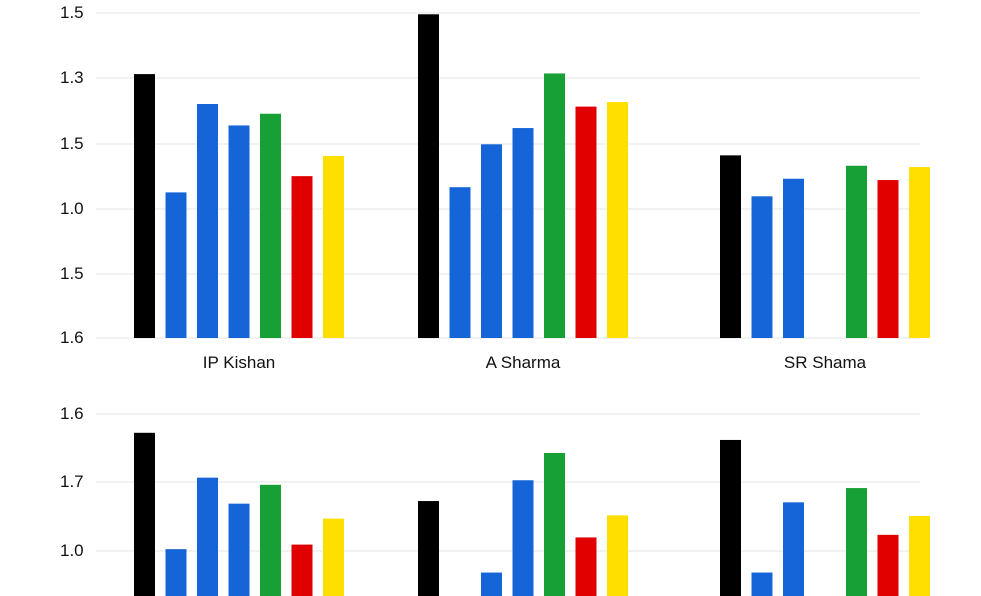 This screenshot has height=596, width=981. Describe the element at coordinates (523, 362) in the screenshot. I see `x-category-label: A Sharma` at that location.